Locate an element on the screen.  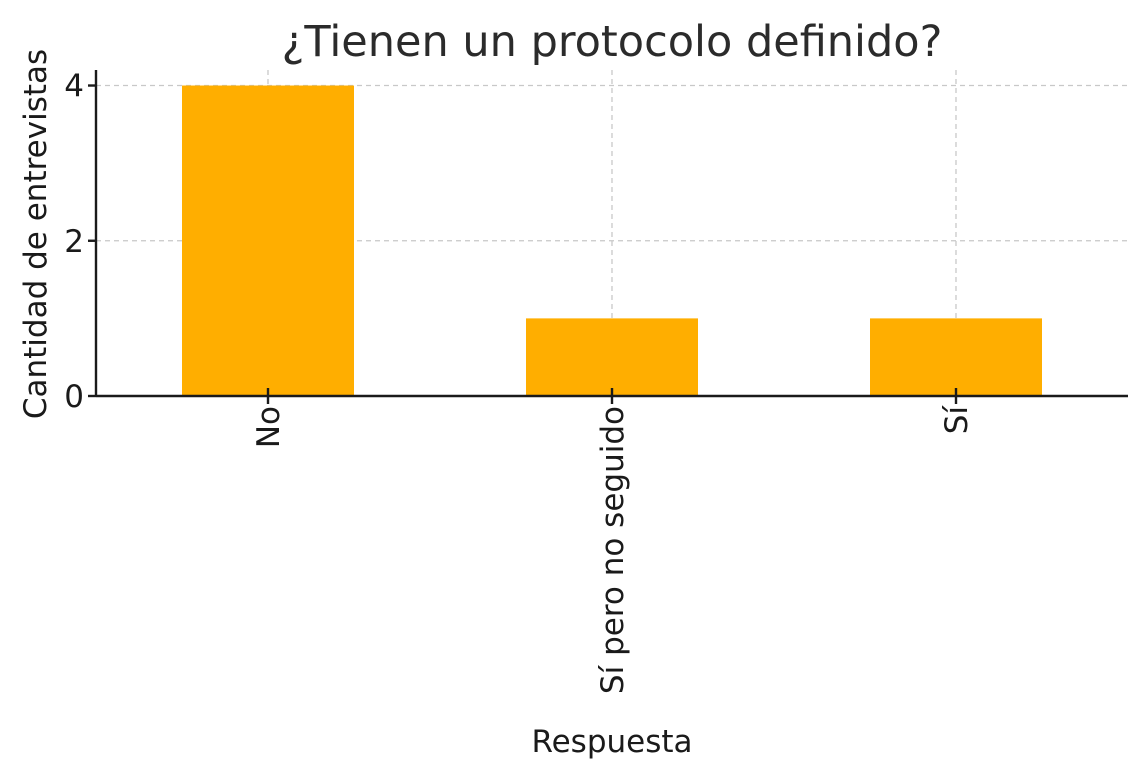
y-axis-label: Cantidad de entrevistas is located at coordinates (36, 234).